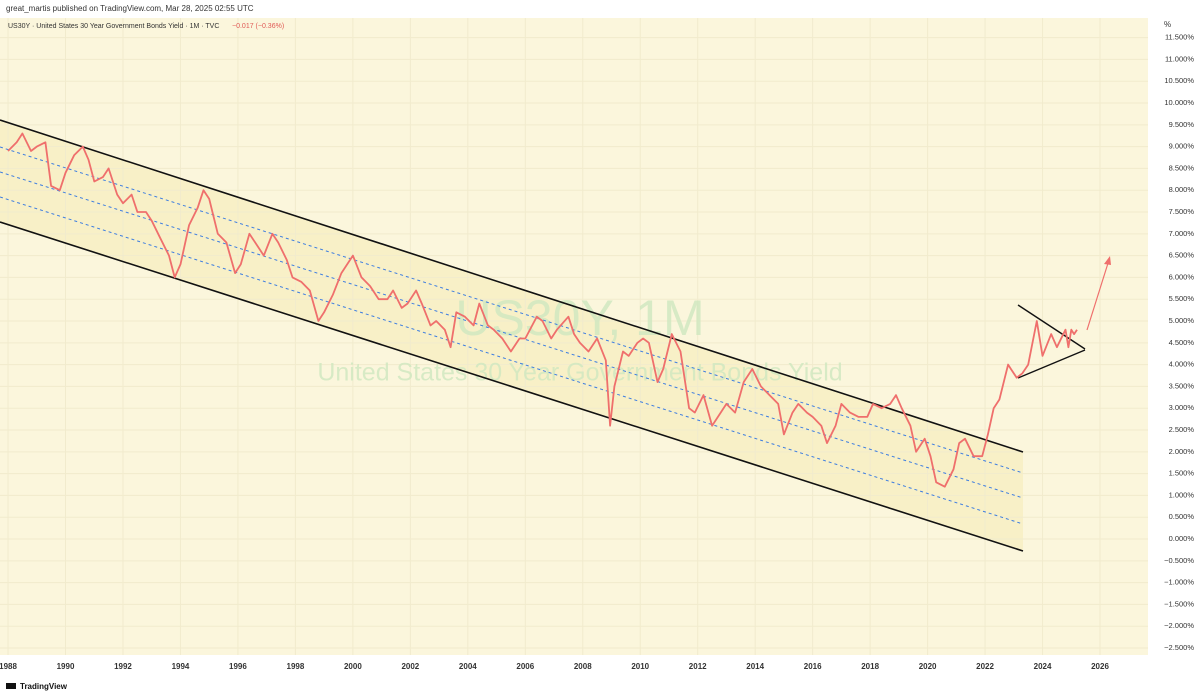  Describe the element at coordinates (1051, 364) in the screenshot. I see `triangle-bottom` at that location.